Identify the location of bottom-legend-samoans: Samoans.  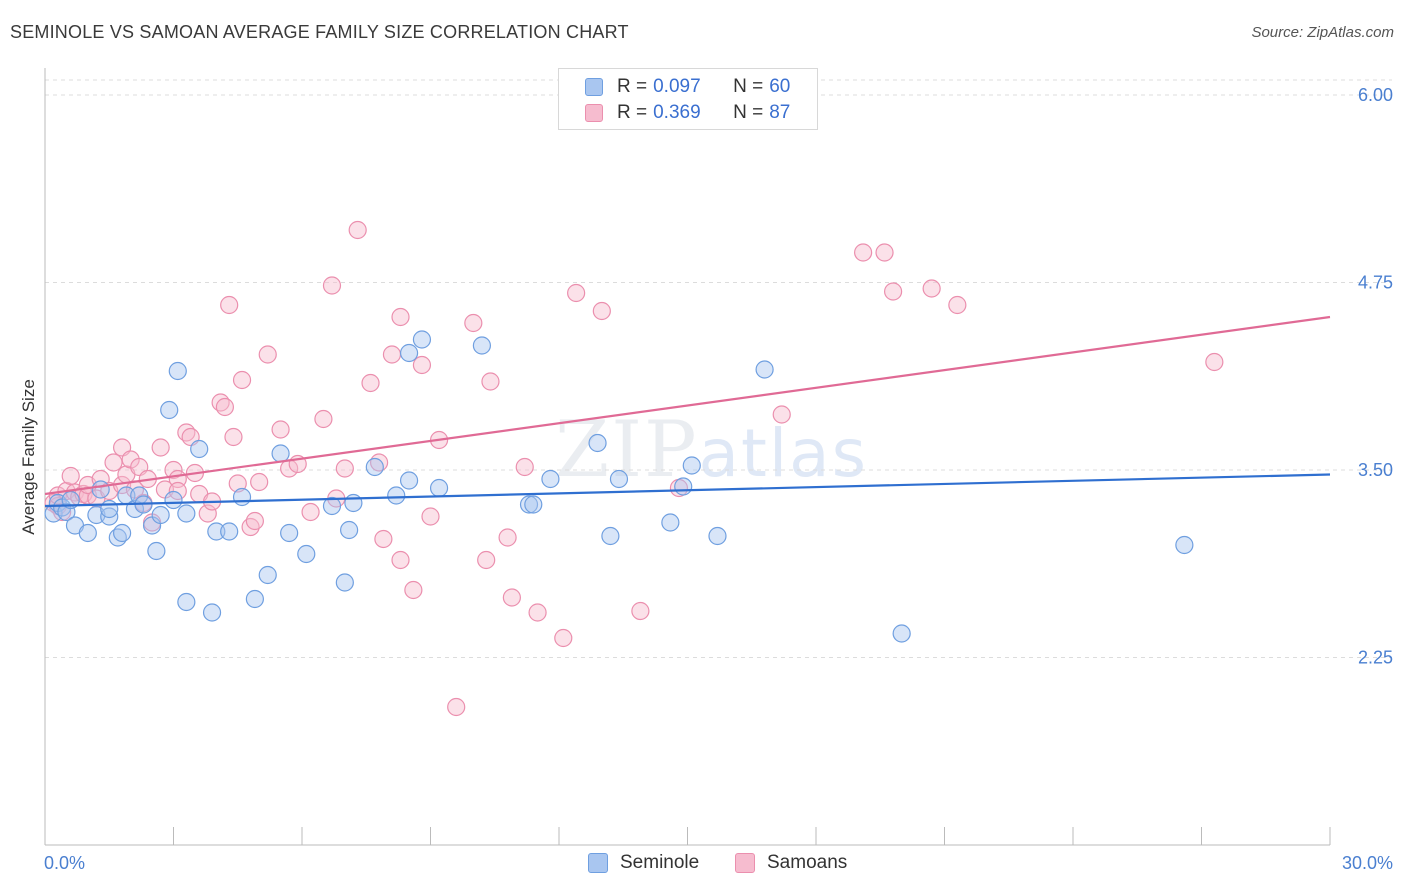
(791, 863).